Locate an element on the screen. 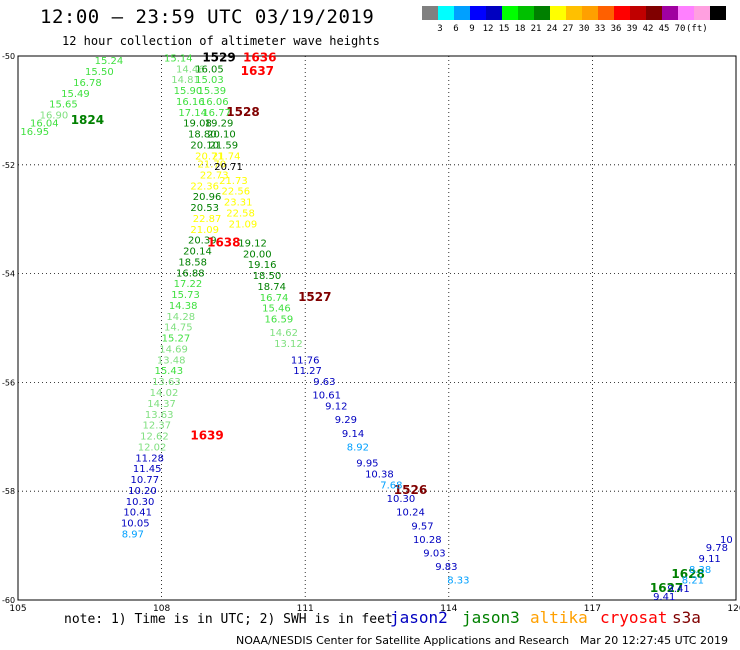 The width and height of the screenshot is (740, 650). wave-height-value: 16.59 is located at coordinates (279, 320).